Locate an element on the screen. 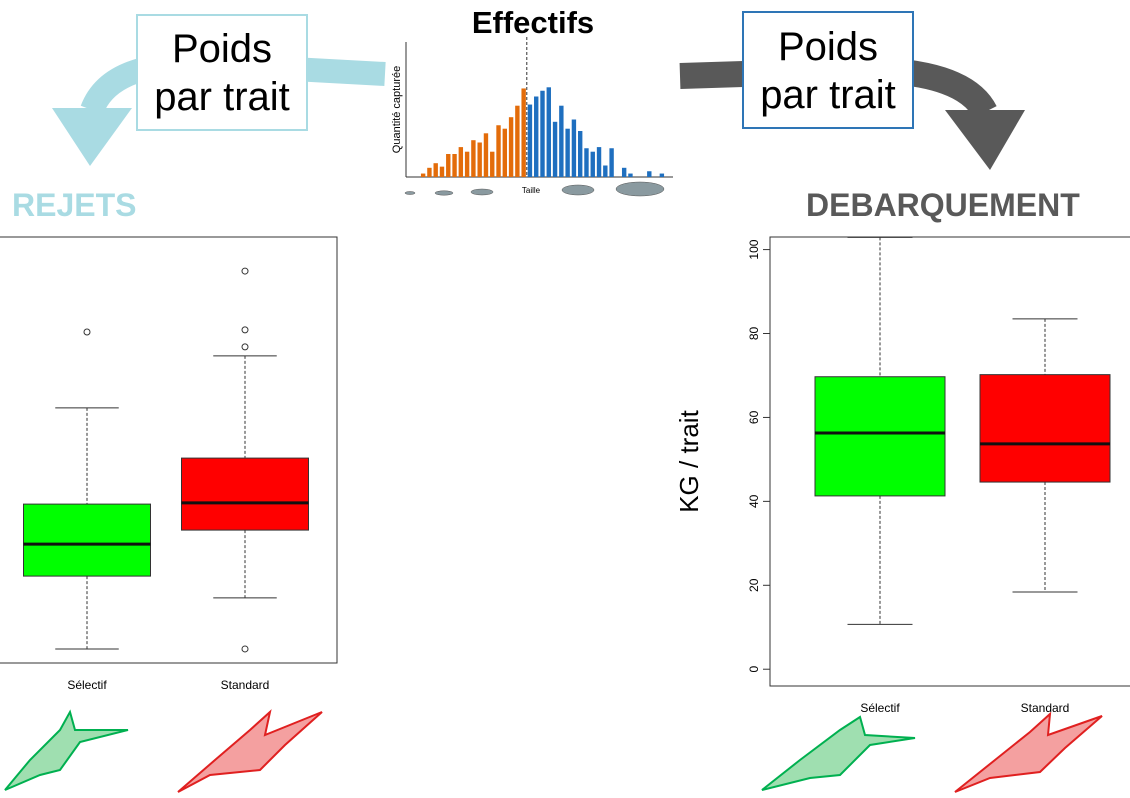  y-tick-label: 80 is located at coordinates (754, 334).